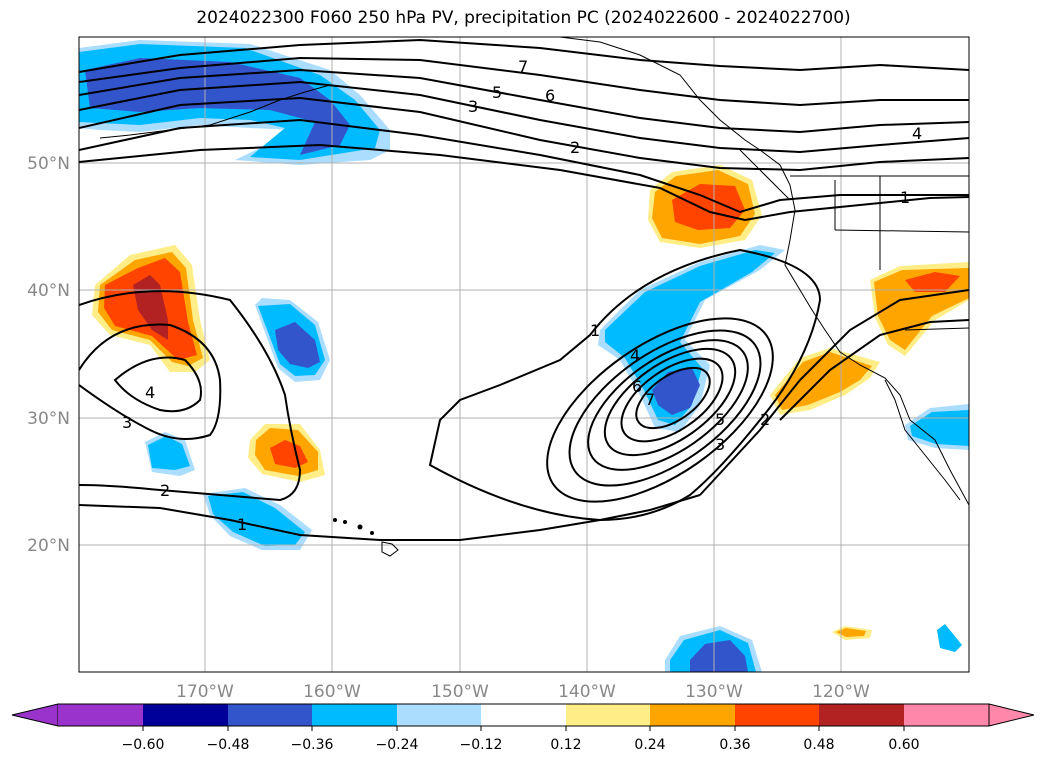 This screenshot has height=765, width=1047. What do you see at coordinates (765, 175) in the screenshot?
I see `coastline-vancouver` at bounding box center [765, 175].